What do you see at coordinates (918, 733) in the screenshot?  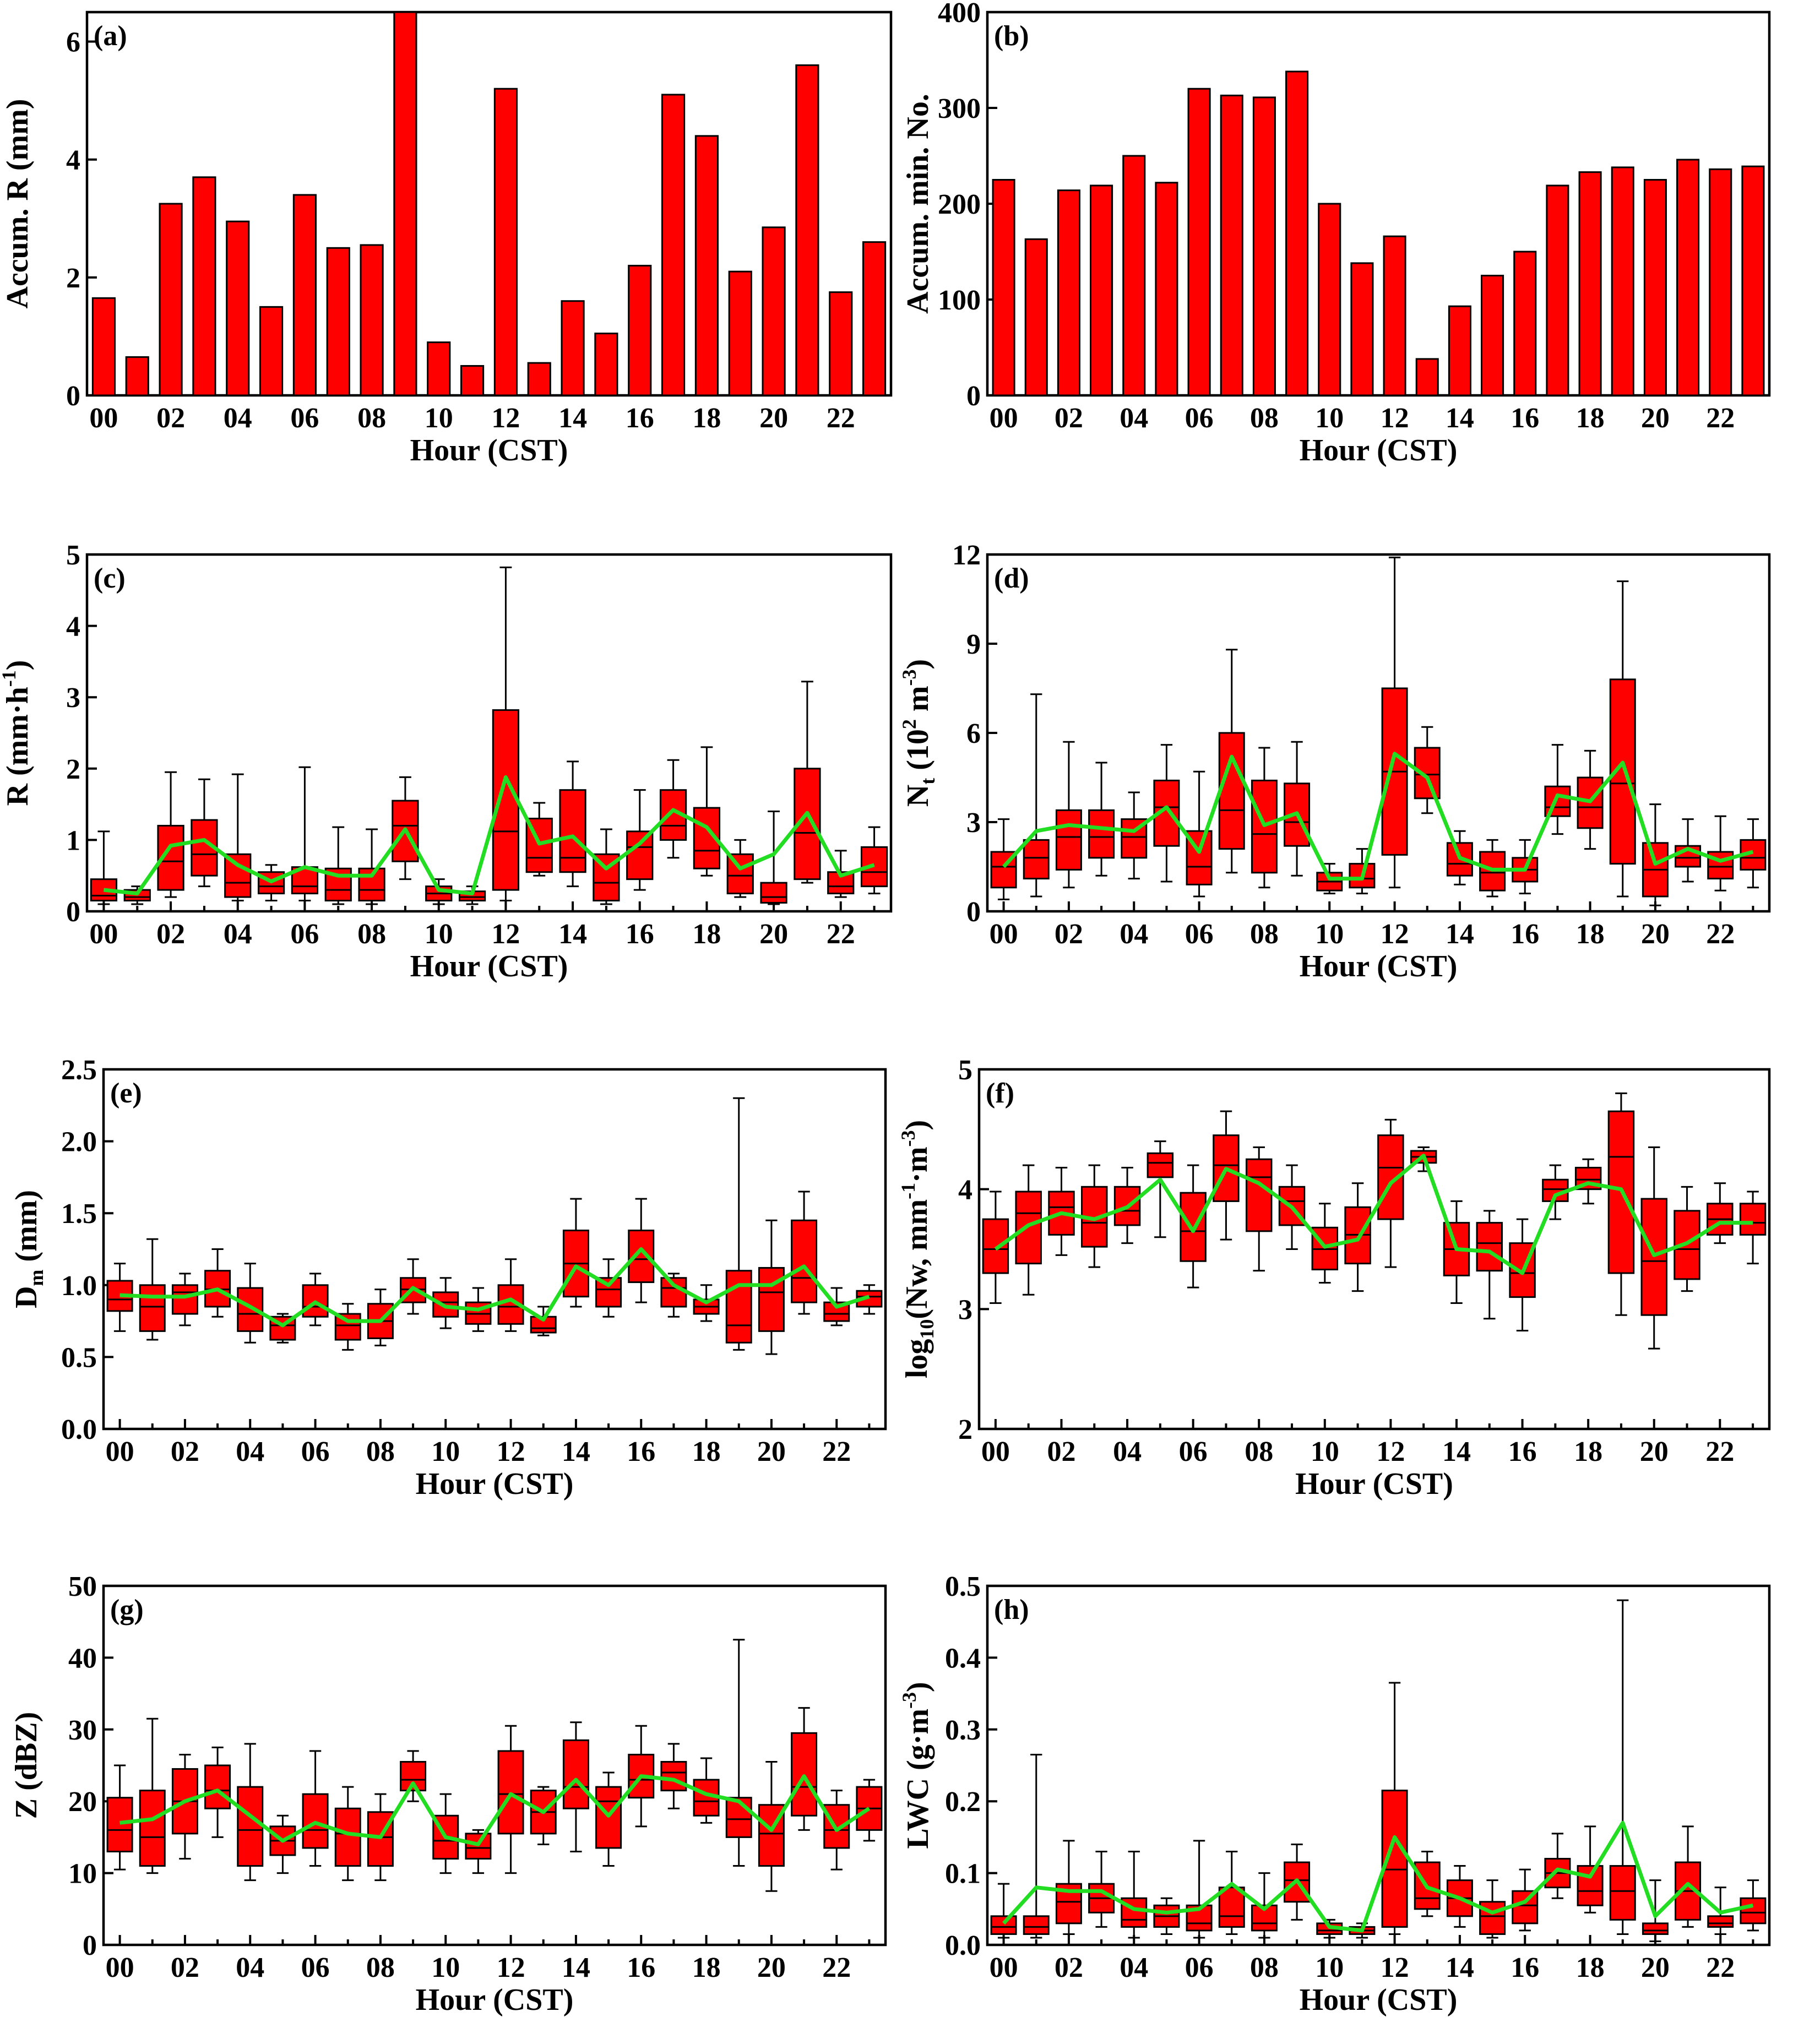 I see `y-axis-label: Nt (102 m-3)` at bounding box center [918, 733].